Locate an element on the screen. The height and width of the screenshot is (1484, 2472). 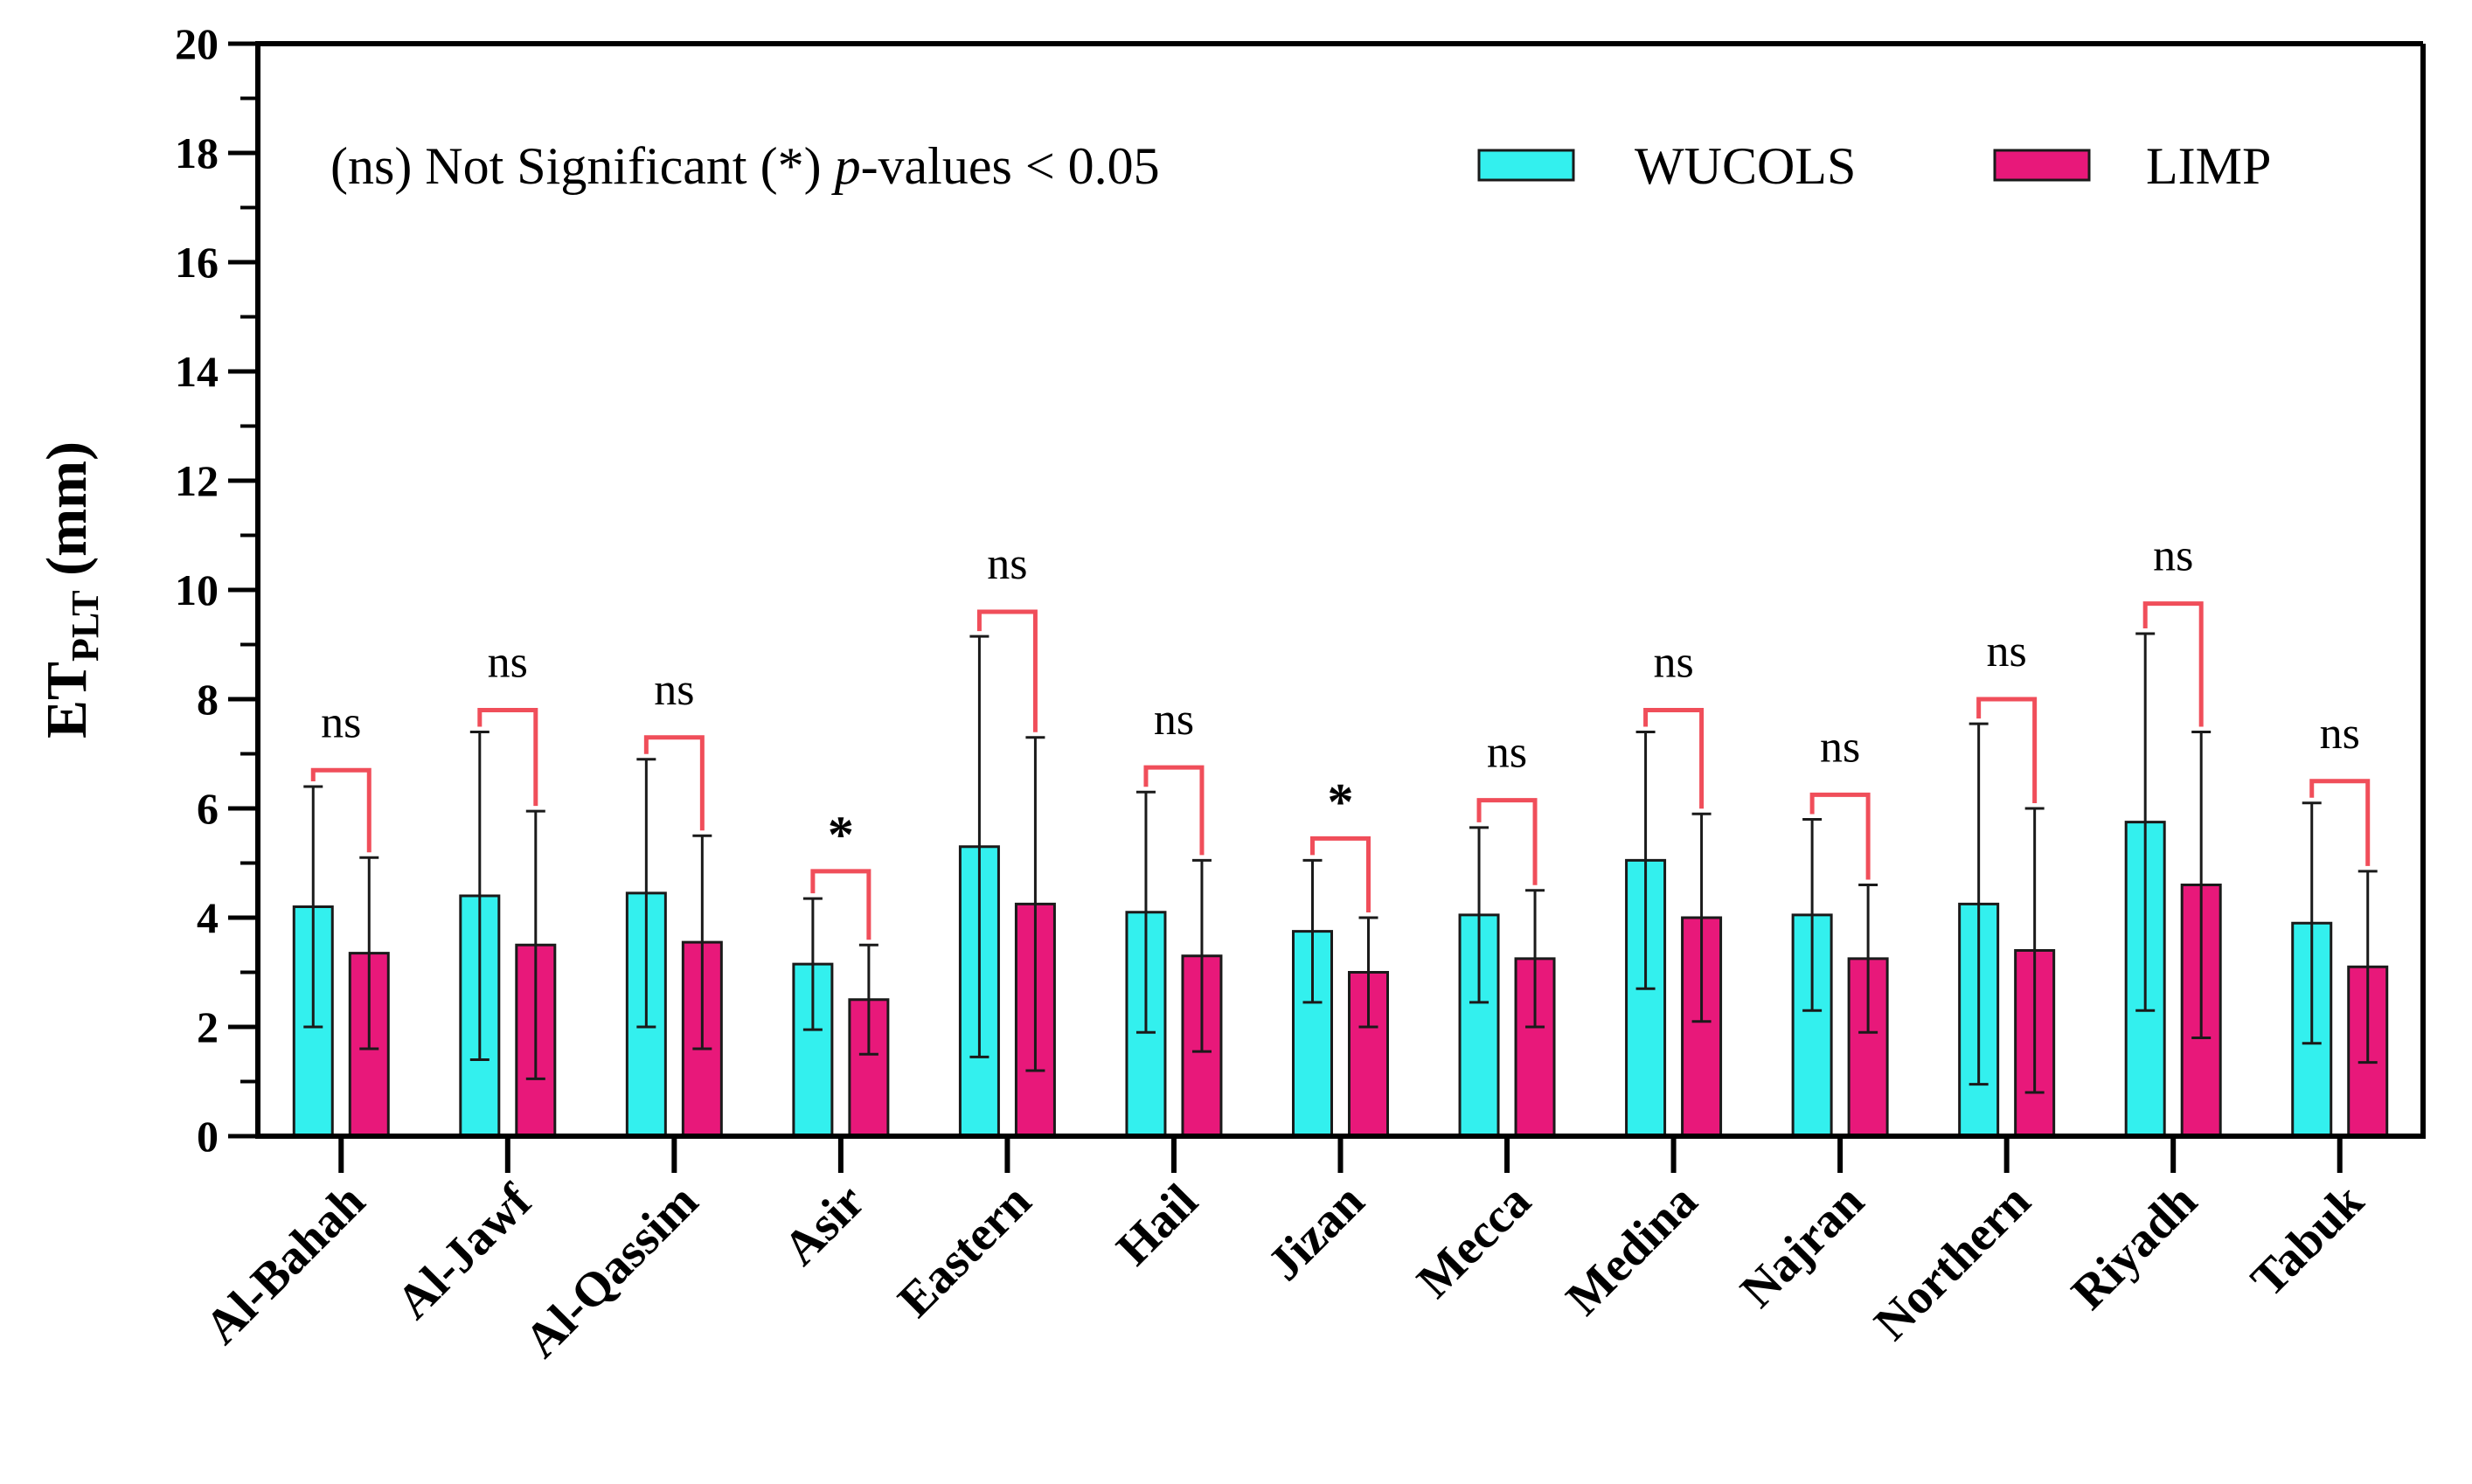
y-axis-label-subscript: PLT is located at coordinates (85, 626).